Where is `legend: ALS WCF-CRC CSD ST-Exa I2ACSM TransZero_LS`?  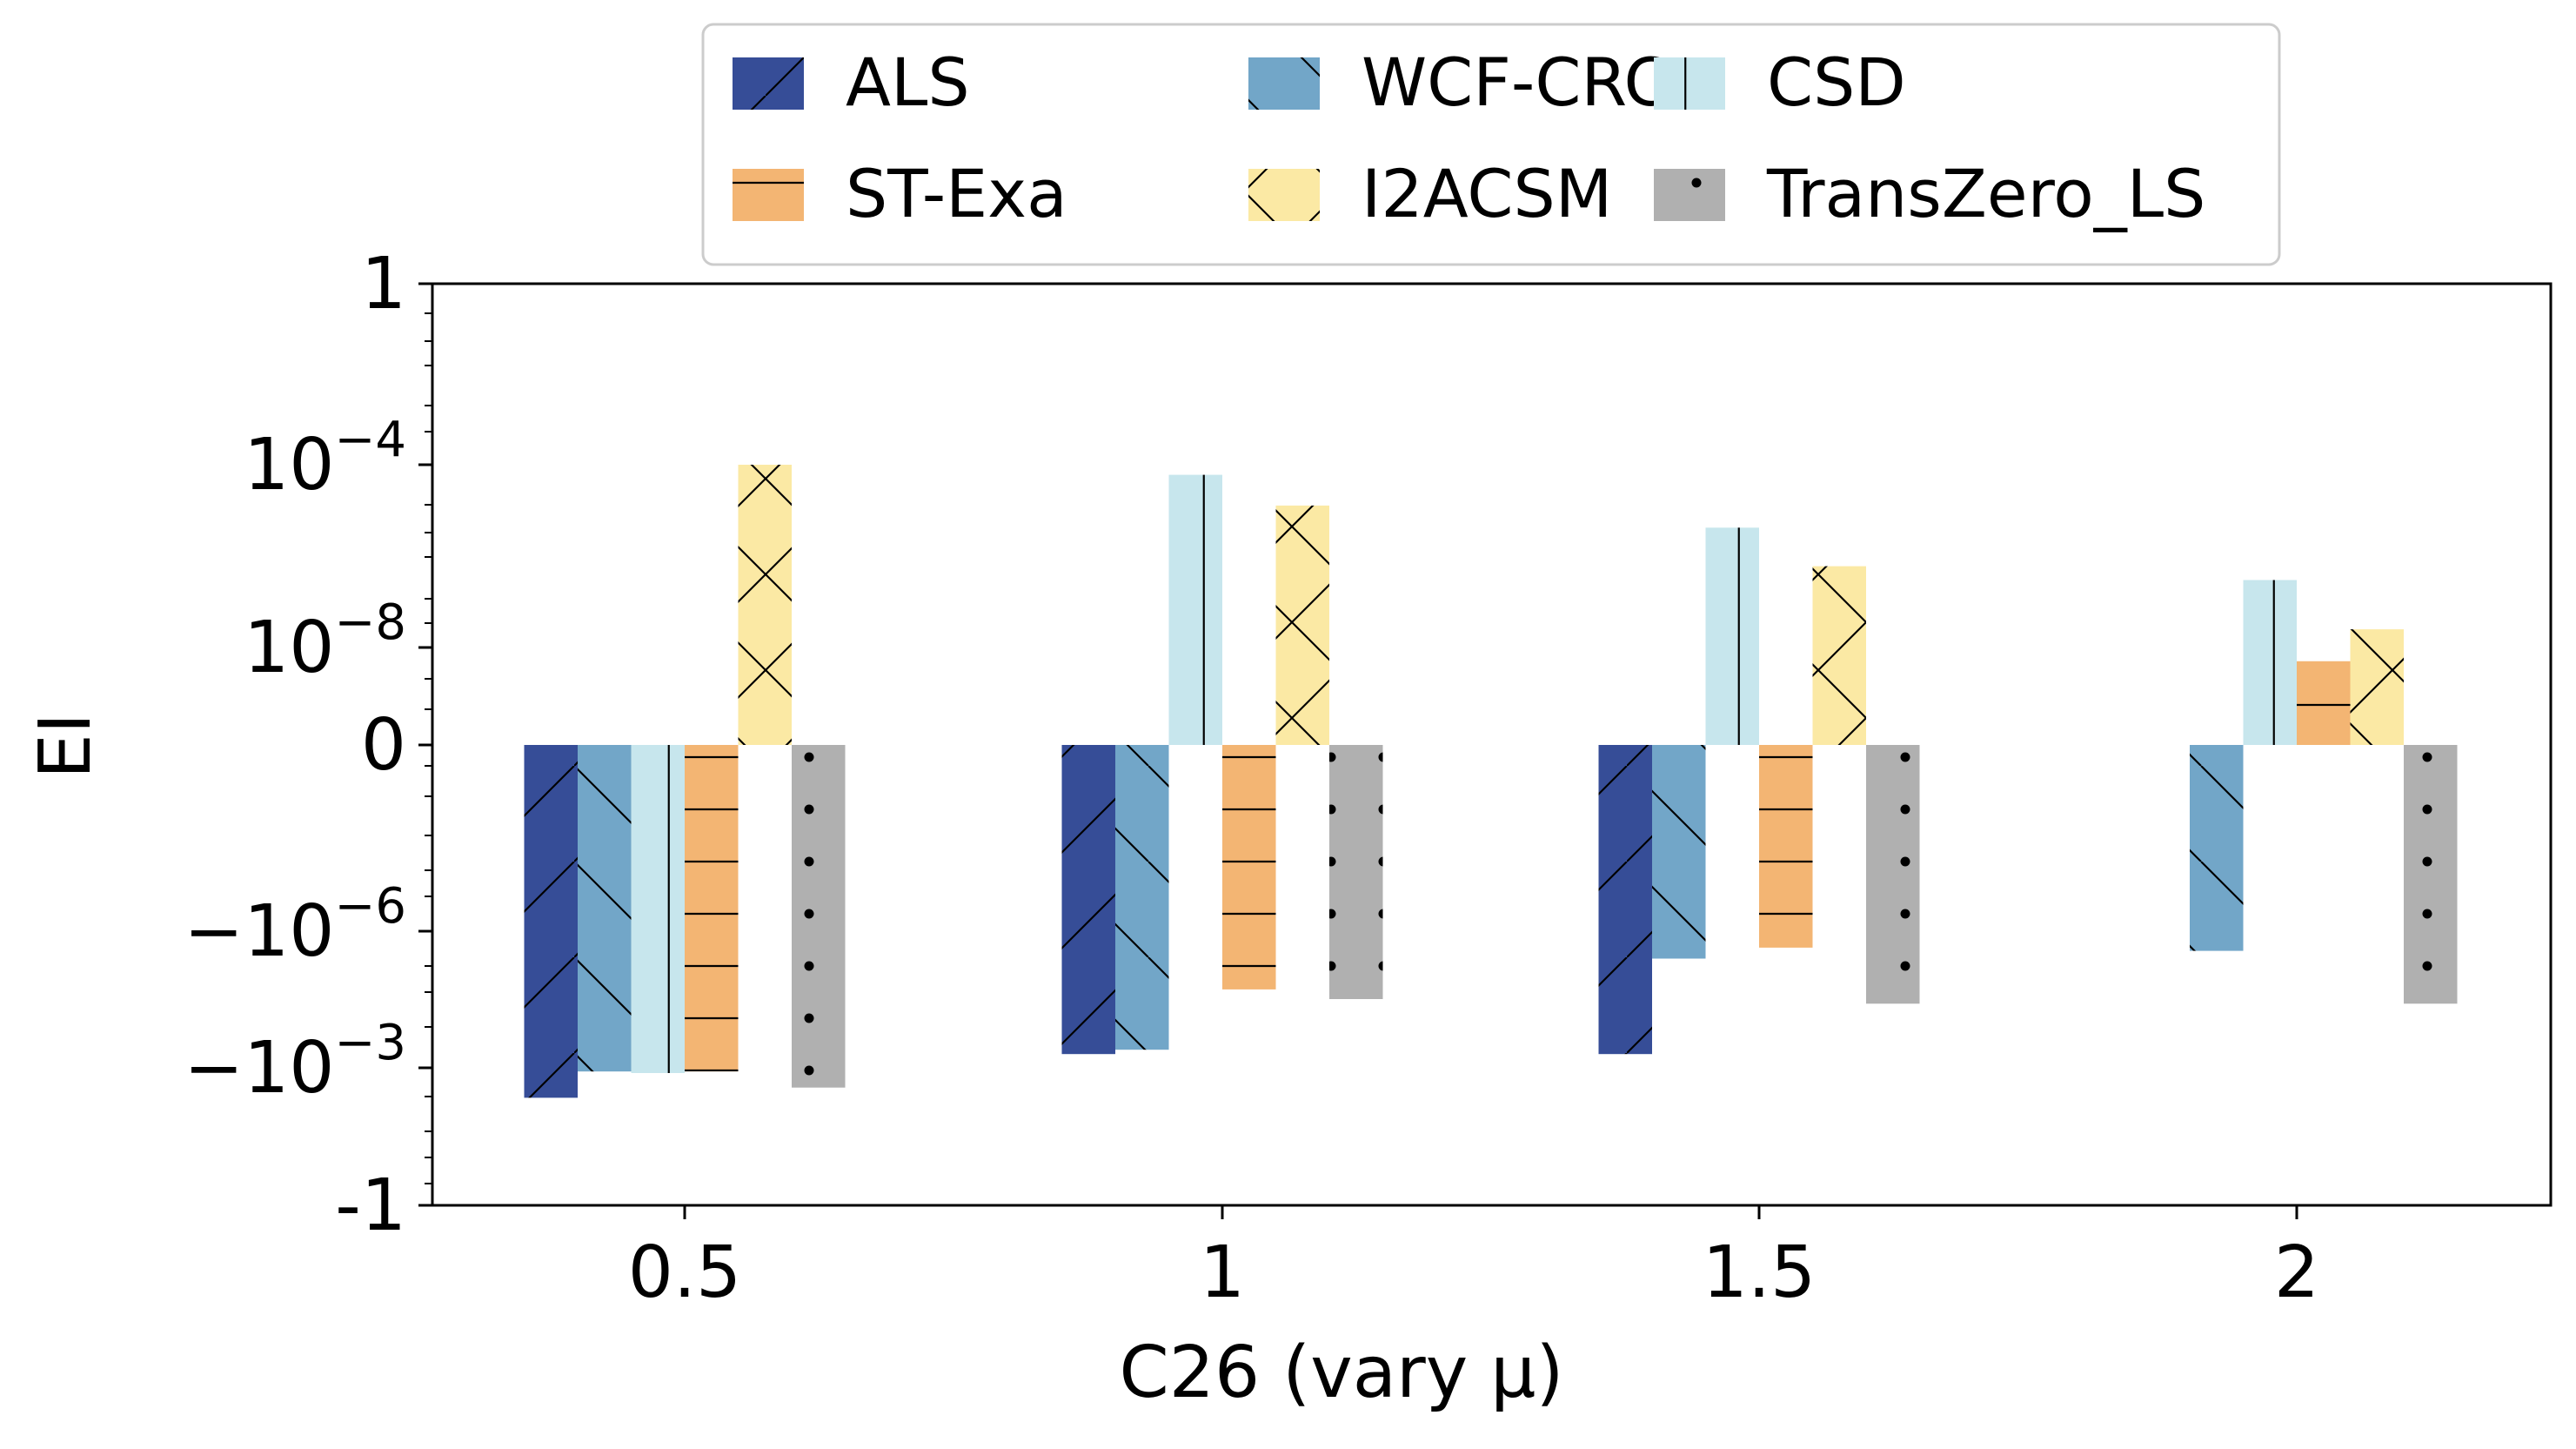
legend: ALS WCF-CRC CSD ST-Exa I2ACSM TransZero_LS is located at coordinates (1491, 145).